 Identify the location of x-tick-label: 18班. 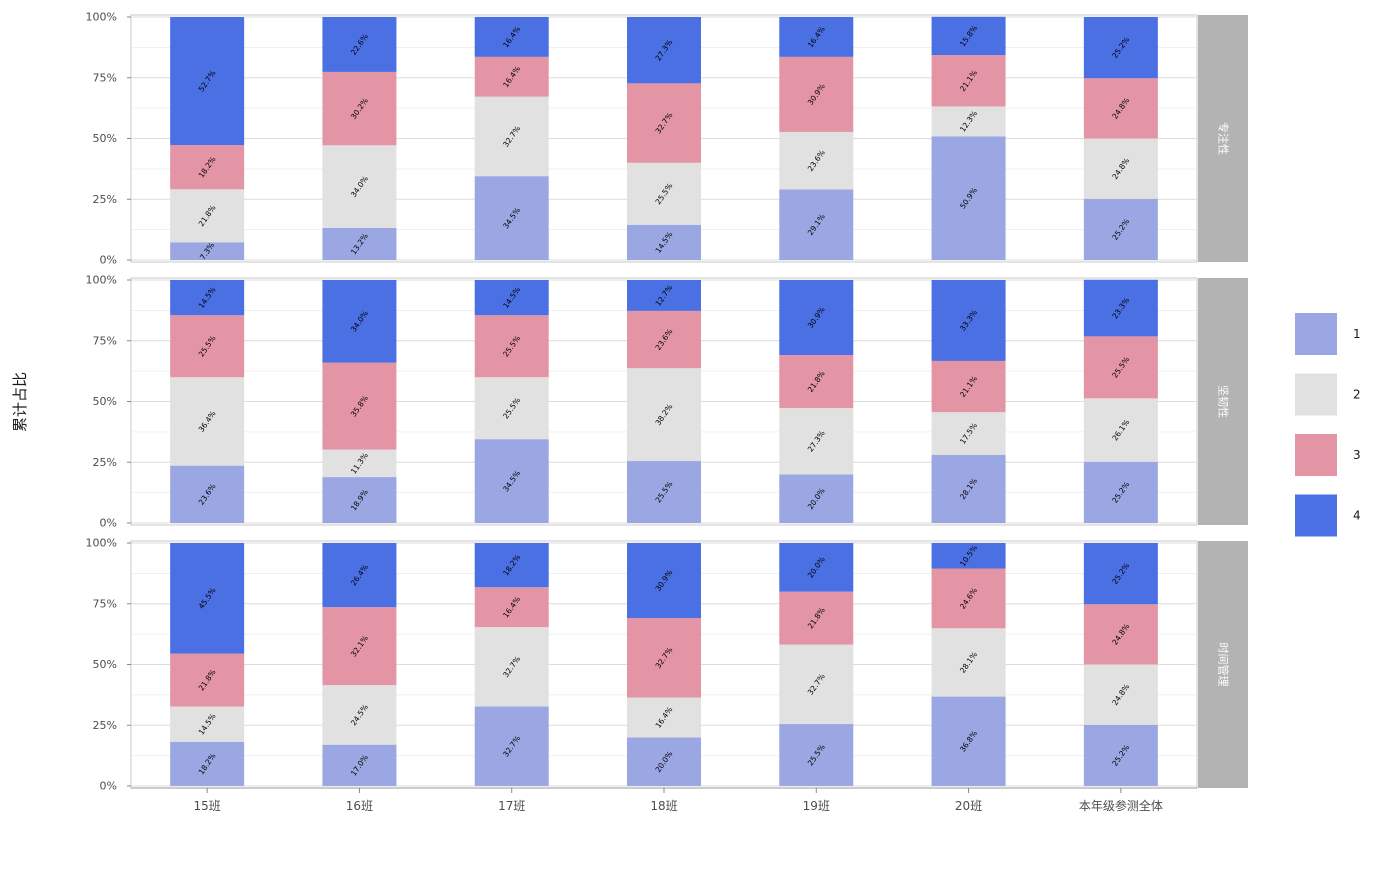
(663, 806).